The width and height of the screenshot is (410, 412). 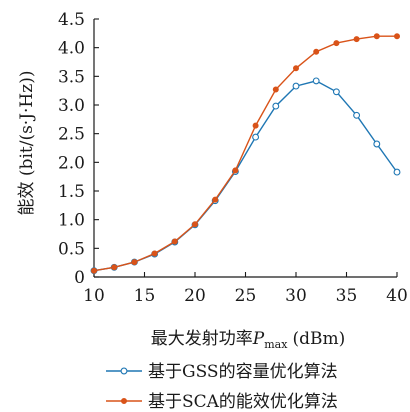 What do you see at coordinates (94, 296) in the screenshot?
I see `x-tick-label: 10` at bounding box center [94, 296].